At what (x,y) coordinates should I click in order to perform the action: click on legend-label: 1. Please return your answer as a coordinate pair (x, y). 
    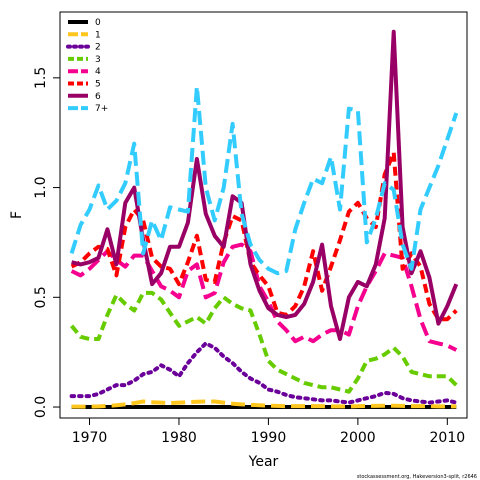
    Looking at the image, I should click on (98, 35).